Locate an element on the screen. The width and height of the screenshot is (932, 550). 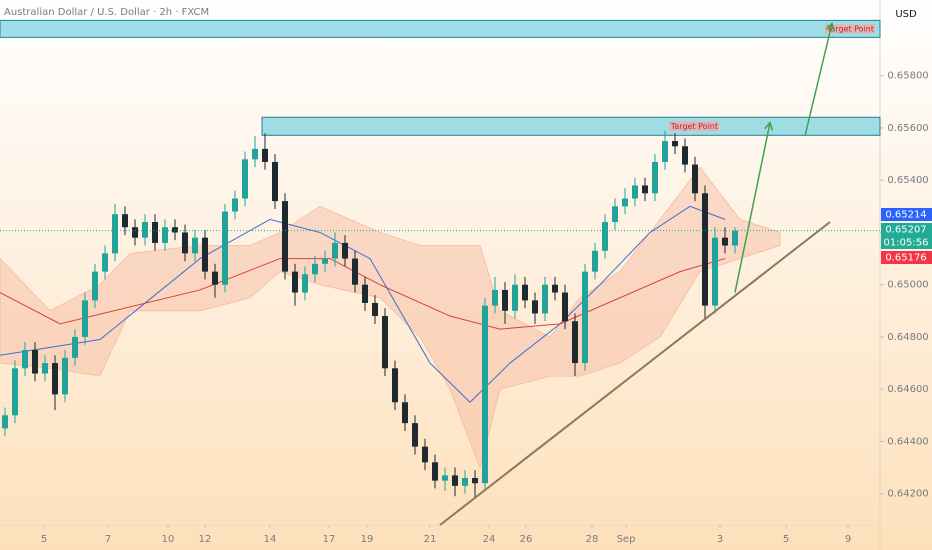
zone-label-bg is located at coordinates (849, 29).